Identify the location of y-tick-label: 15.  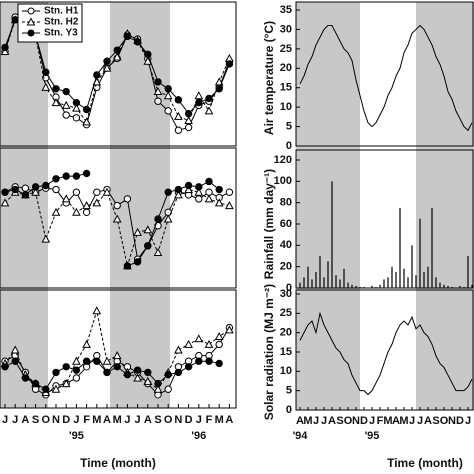
(286, 88).